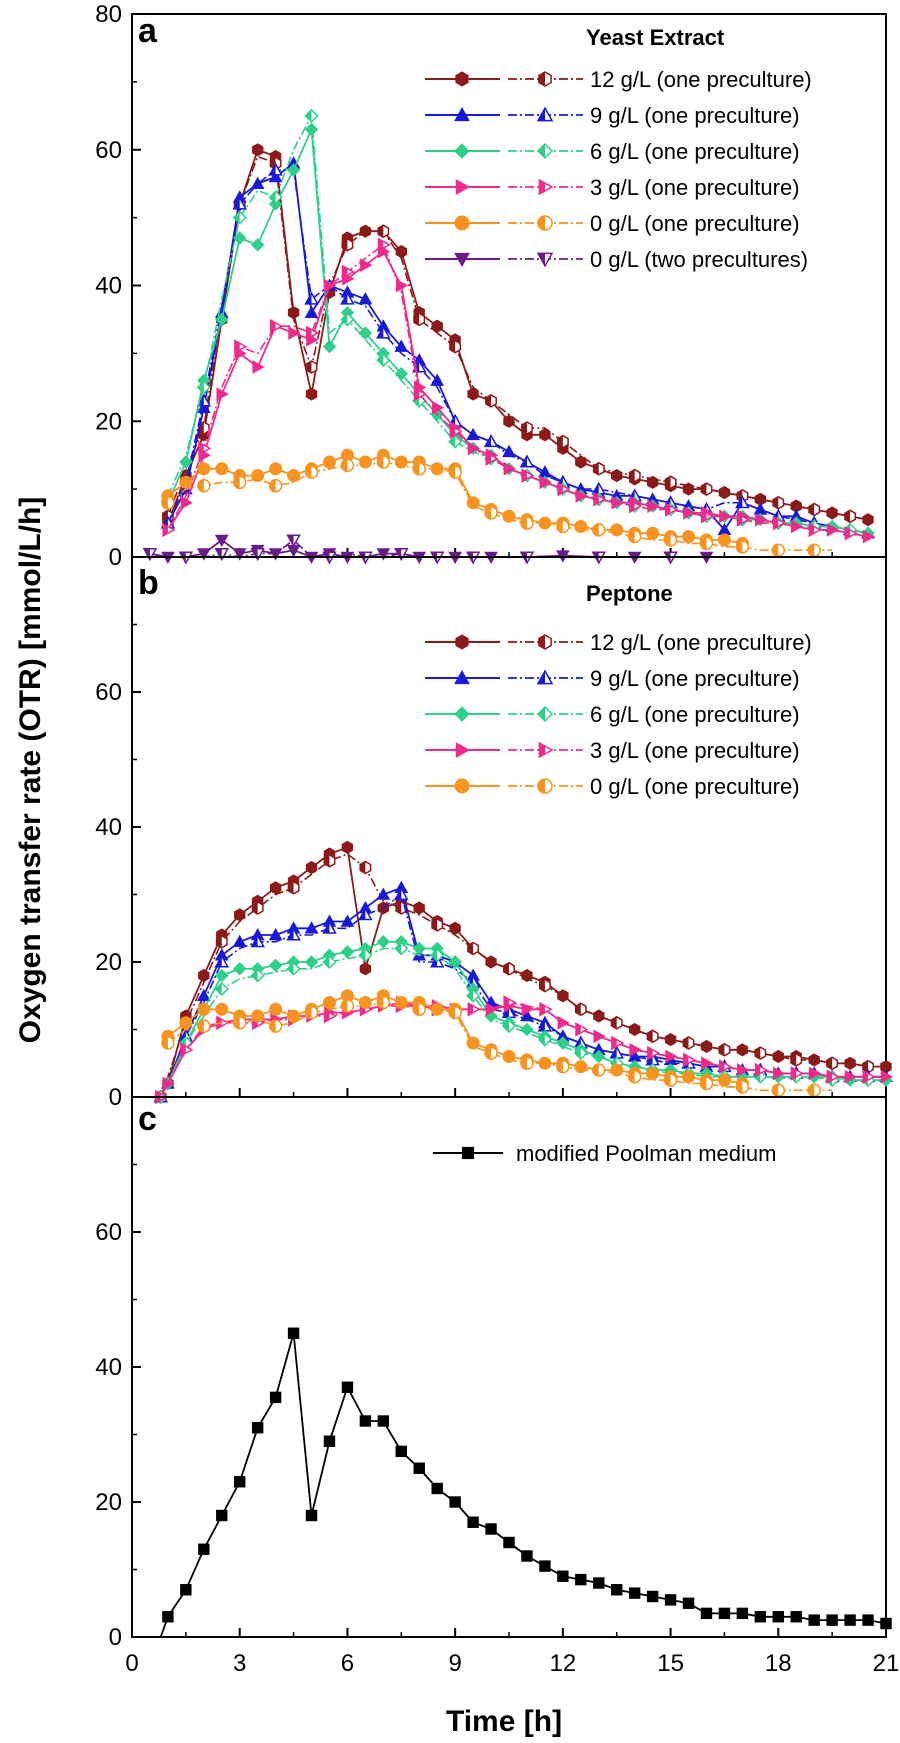  I want to click on panel-c-ytick-label: 60, so click(108, 1232).